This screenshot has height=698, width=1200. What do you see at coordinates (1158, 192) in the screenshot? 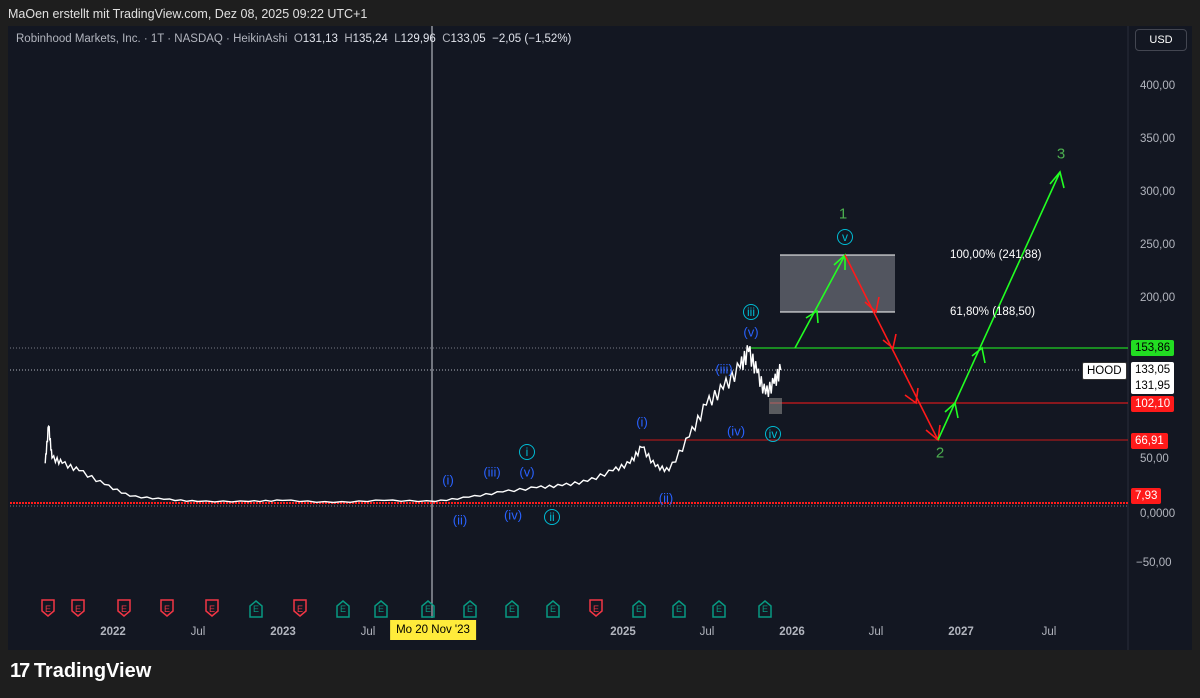
I see `price-tick: 300,00` at bounding box center [1158, 192].